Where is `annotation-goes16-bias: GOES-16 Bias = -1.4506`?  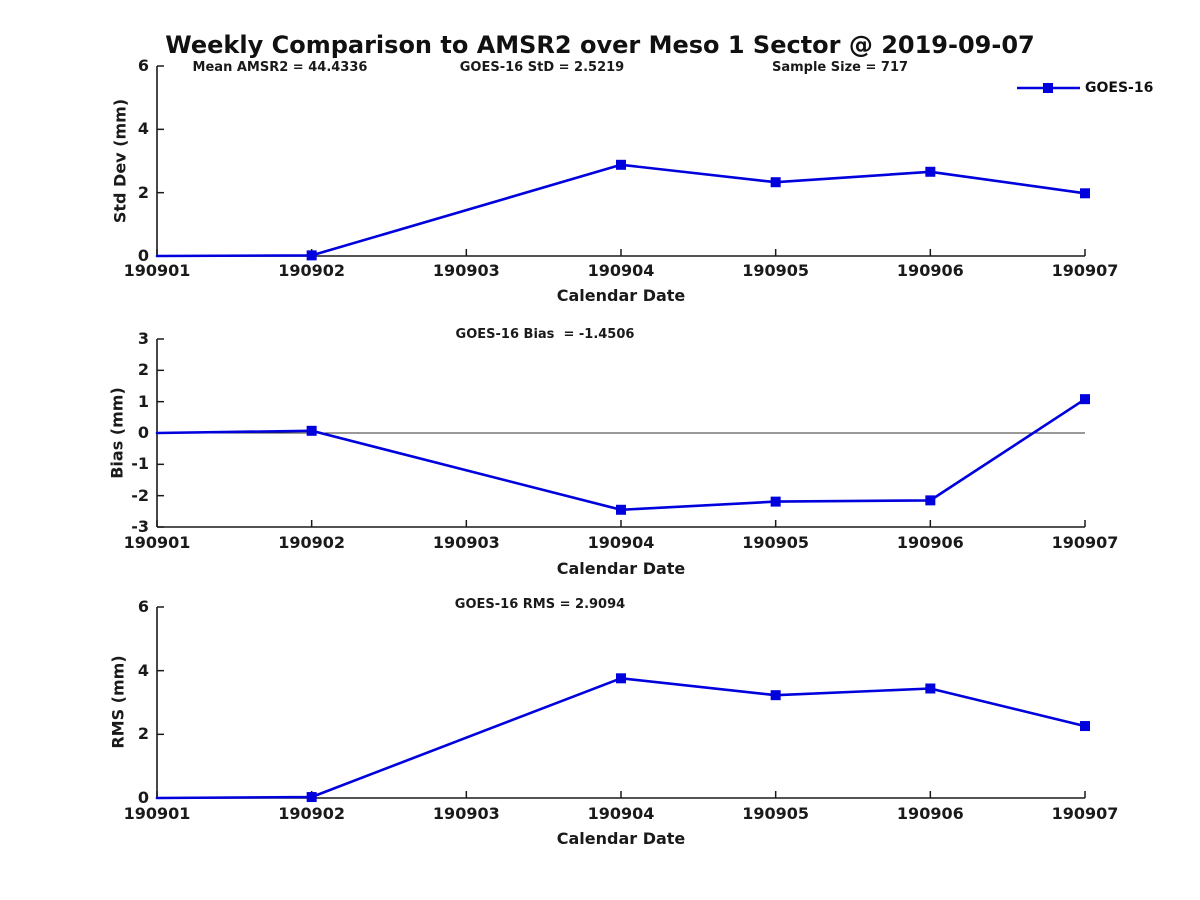 annotation-goes16-bias: GOES-16 Bias = -1.4506 is located at coordinates (545, 334).